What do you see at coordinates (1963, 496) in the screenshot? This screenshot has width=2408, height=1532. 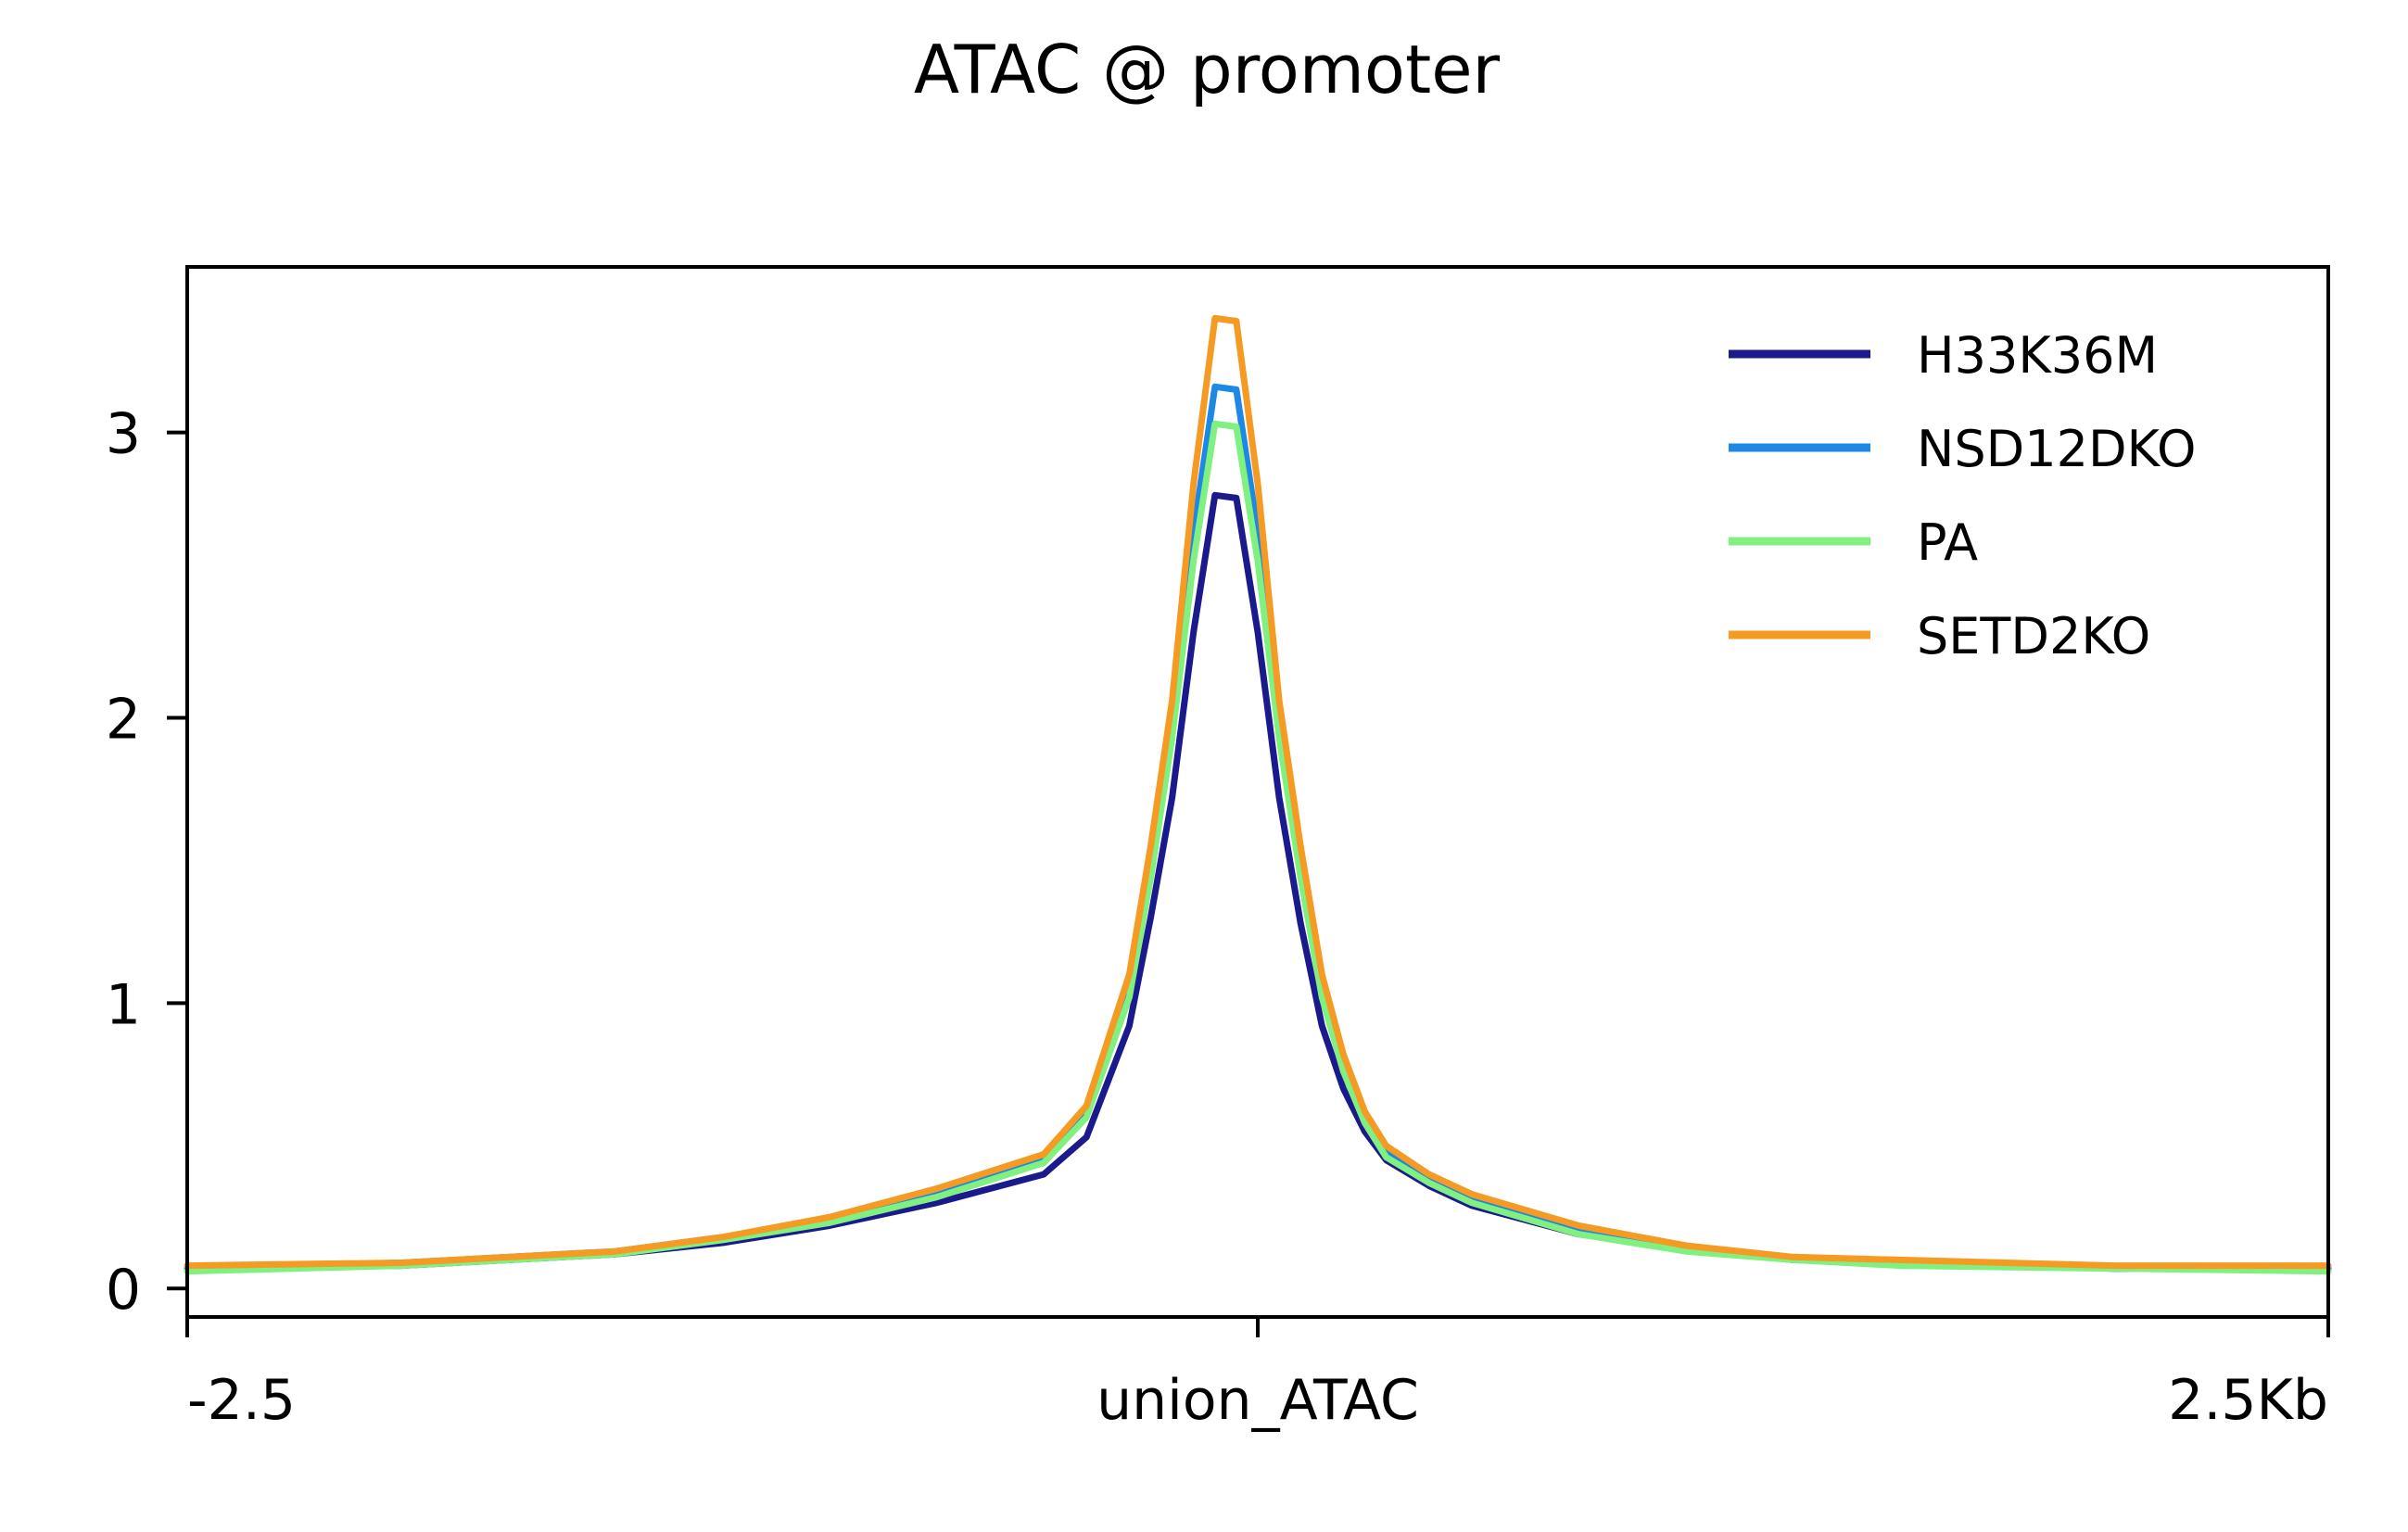 I see `legend: H33K36M NSD12DKO PA SETD2KO` at bounding box center [1963, 496].